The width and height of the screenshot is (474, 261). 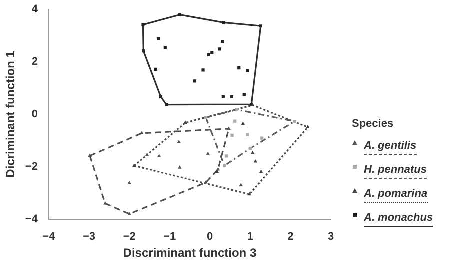 I want to click on x-tick-label: −1, so click(x=170, y=237).